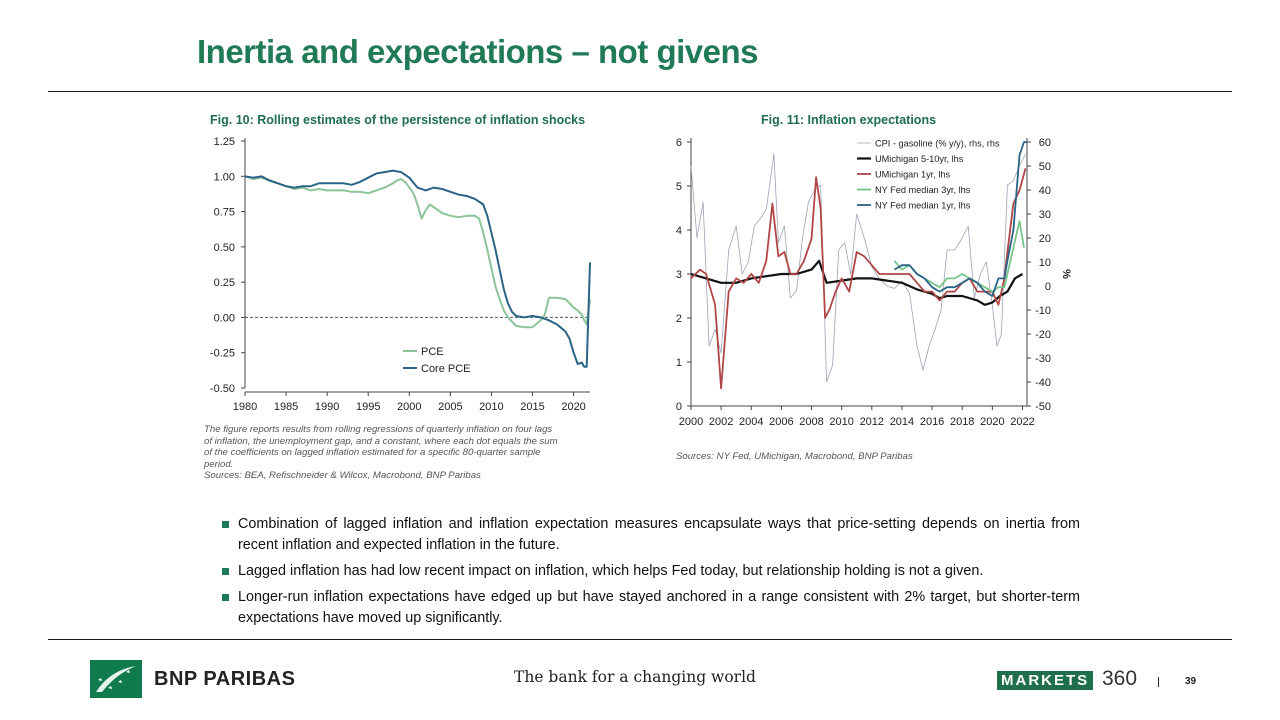 The height and width of the screenshot is (720, 1280). I want to click on x-tick-label: 2002, so click(721, 422).